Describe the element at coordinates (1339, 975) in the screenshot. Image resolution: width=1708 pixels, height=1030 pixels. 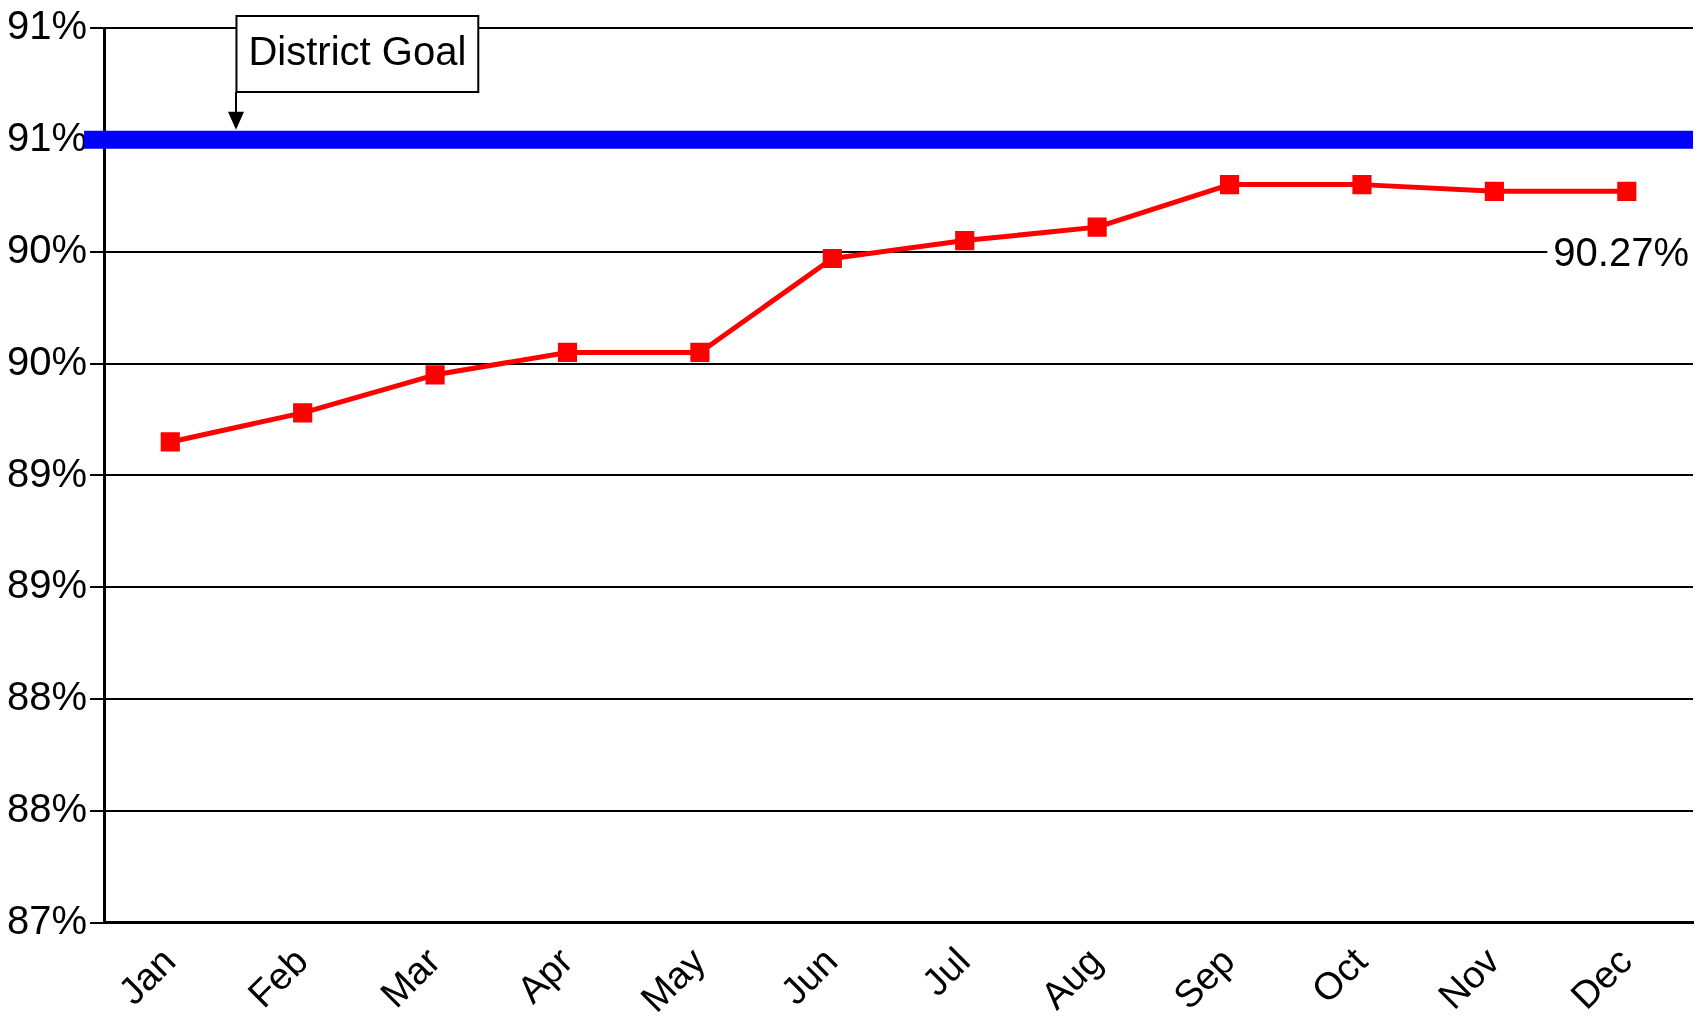
I see `x-tick-label: Oct` at that location.